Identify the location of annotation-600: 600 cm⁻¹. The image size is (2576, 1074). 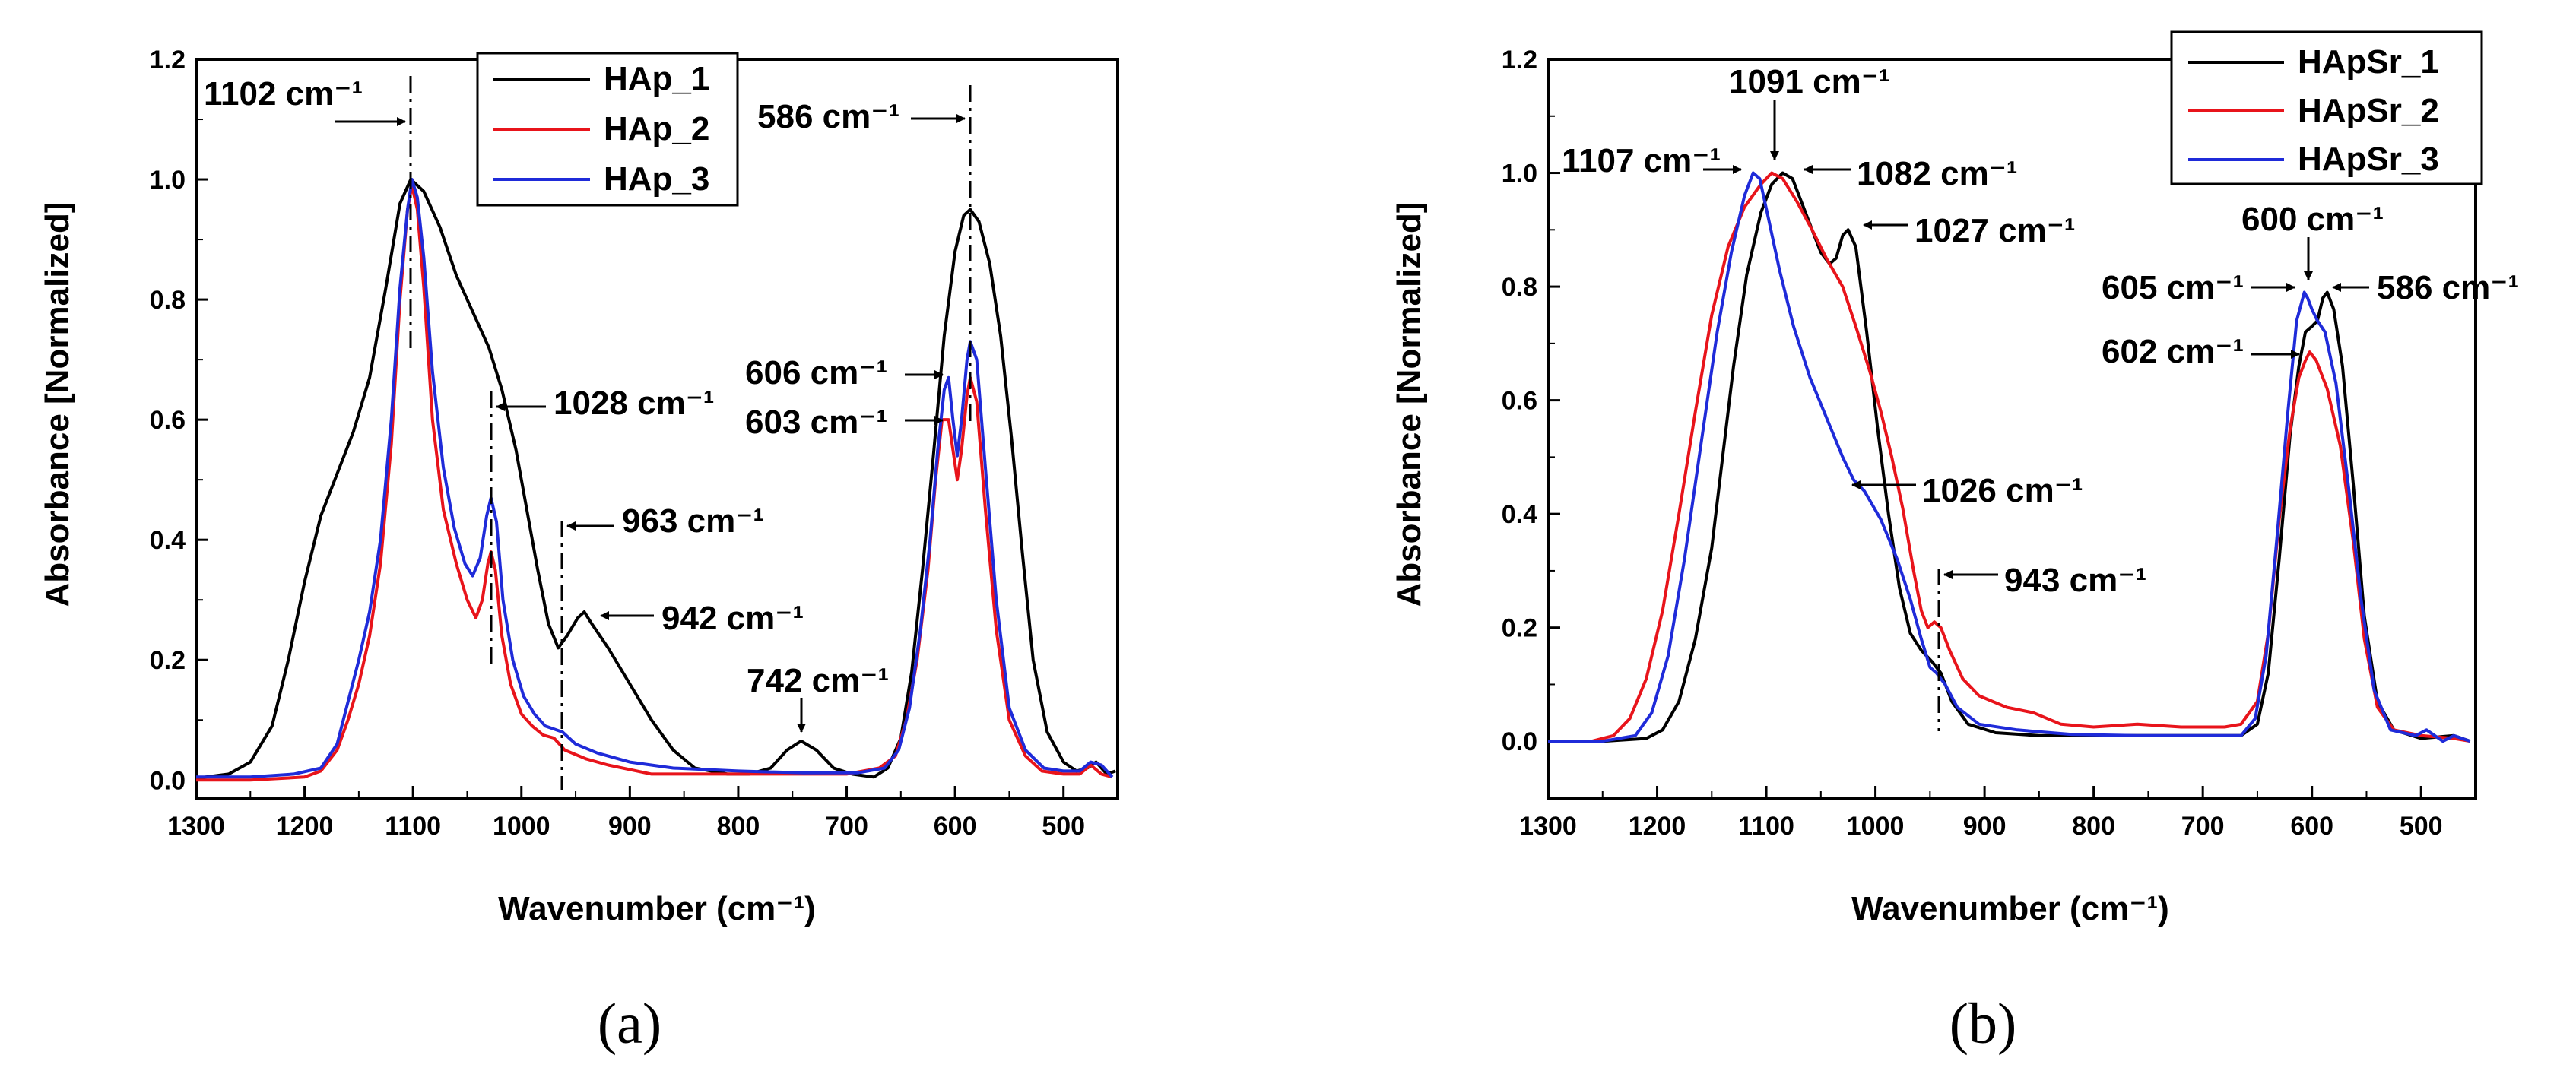
(2312, 219).